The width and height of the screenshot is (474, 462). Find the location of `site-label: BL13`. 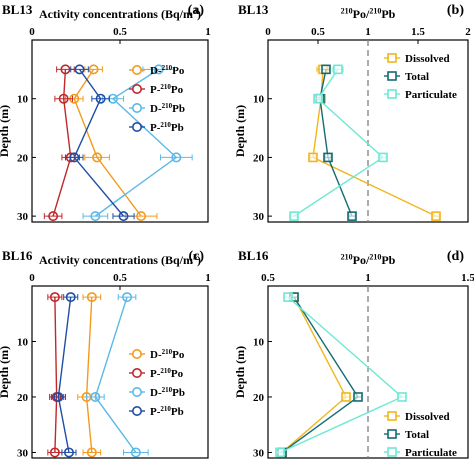

site-label: BL13 is located at coordinates (253, 9).